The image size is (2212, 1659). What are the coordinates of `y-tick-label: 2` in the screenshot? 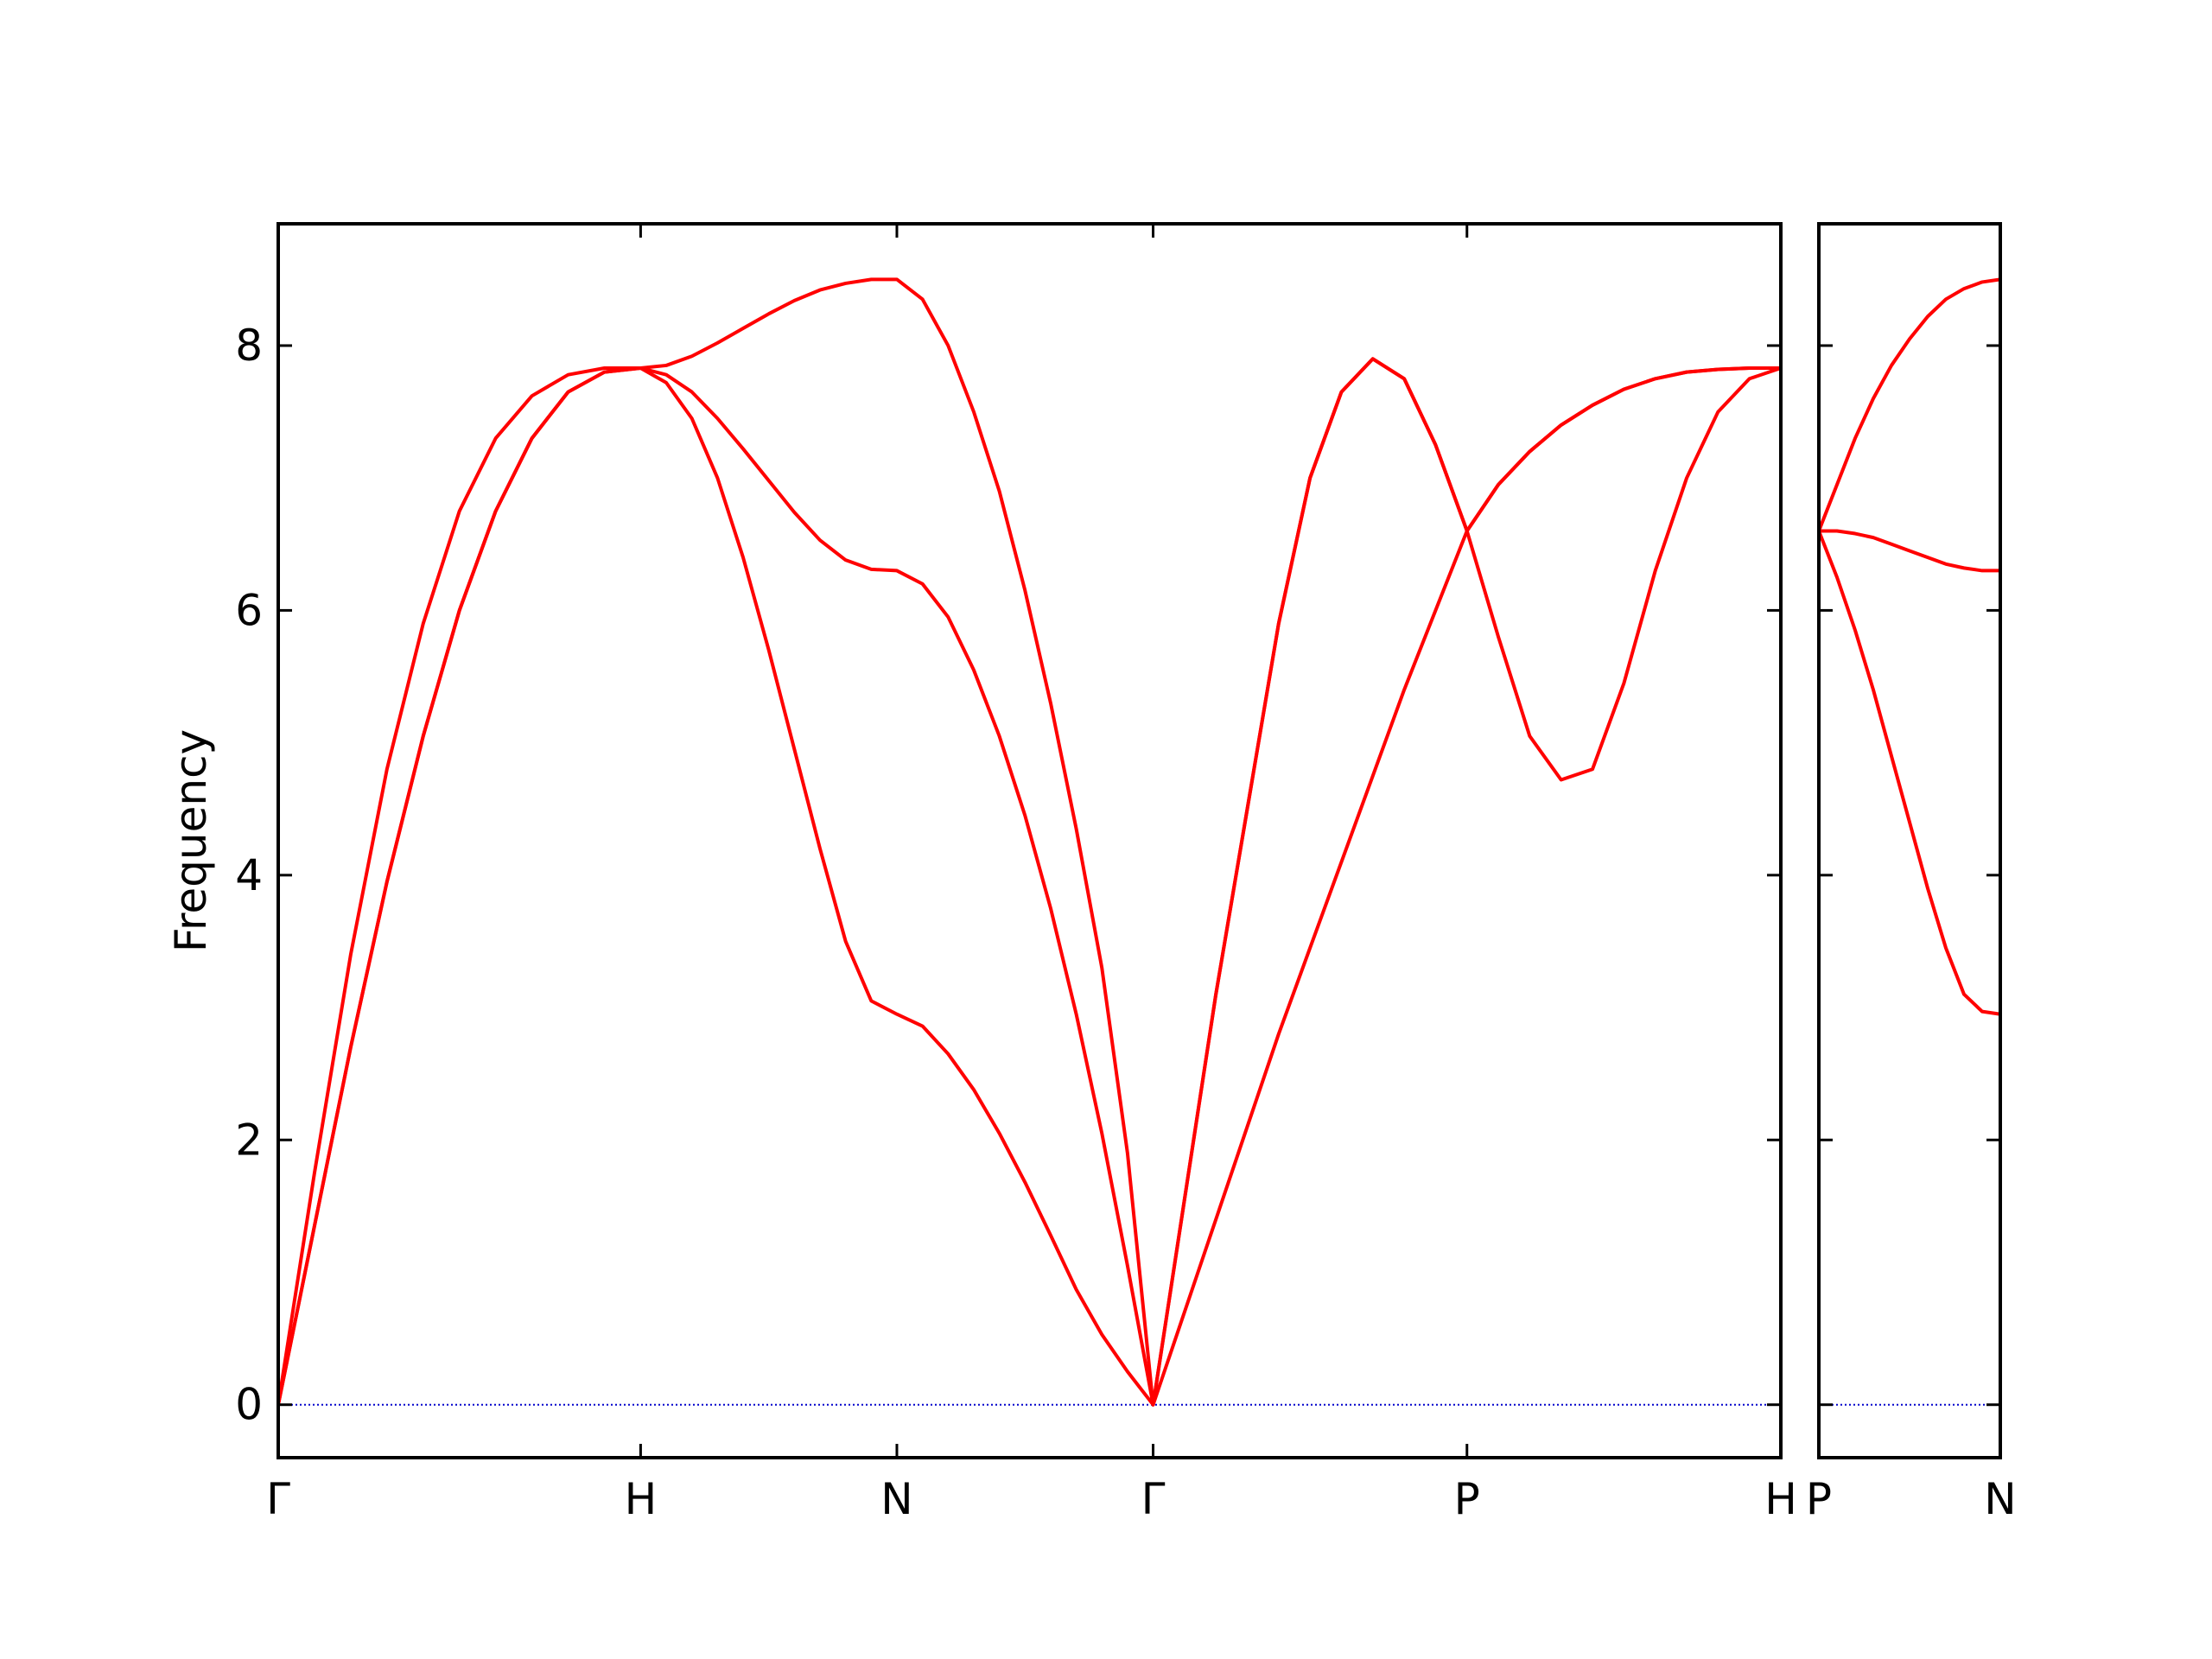 It's located at (249, 1140).